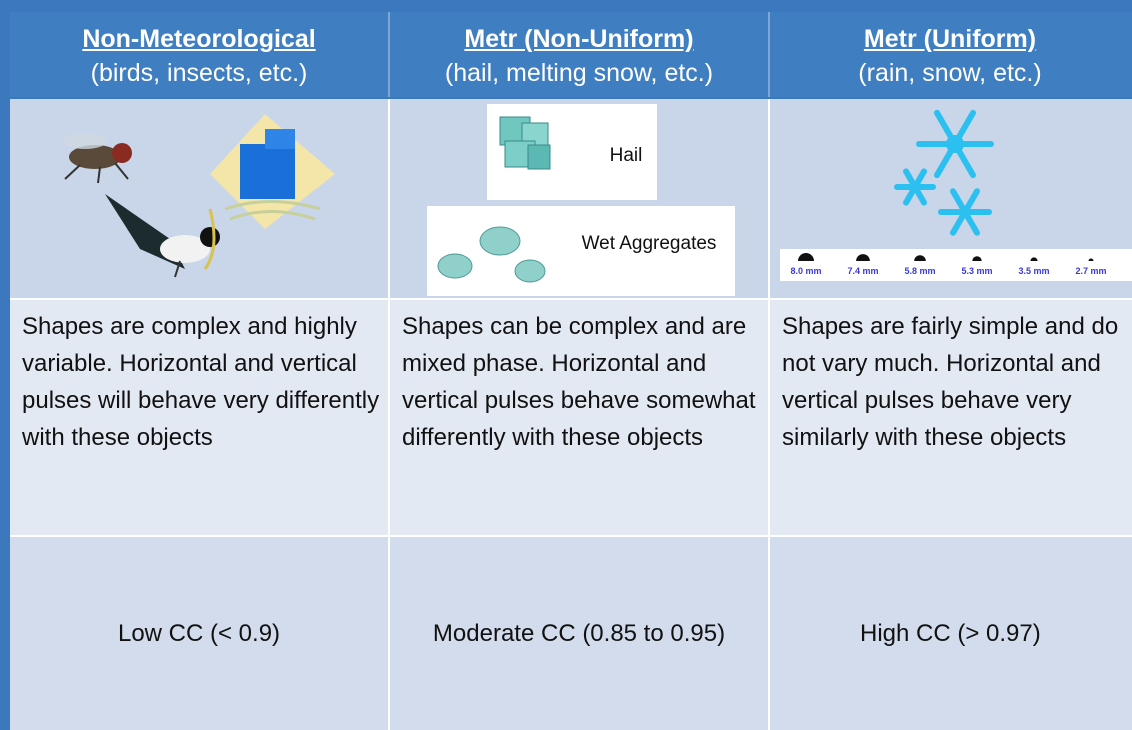 Image resolution: width=1132 pixels, height=730 pixels. Describe the element at coordinates (162, 236) in the screenshot. I see `bird-icon` at that location.